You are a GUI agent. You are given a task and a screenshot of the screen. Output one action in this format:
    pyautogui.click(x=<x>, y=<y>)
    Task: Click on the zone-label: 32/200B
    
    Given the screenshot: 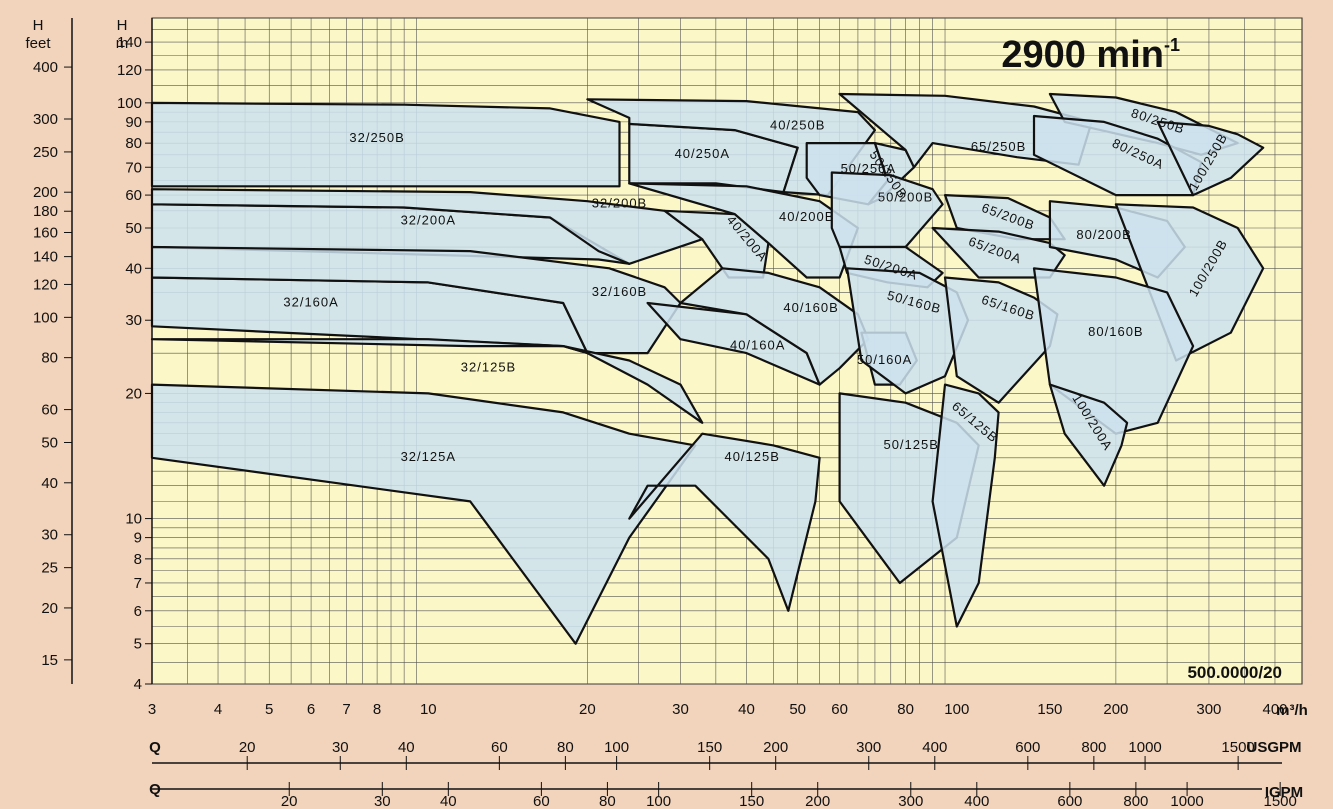 What is the action you would take?
    pyautogui.click(x=619, y=203)
    